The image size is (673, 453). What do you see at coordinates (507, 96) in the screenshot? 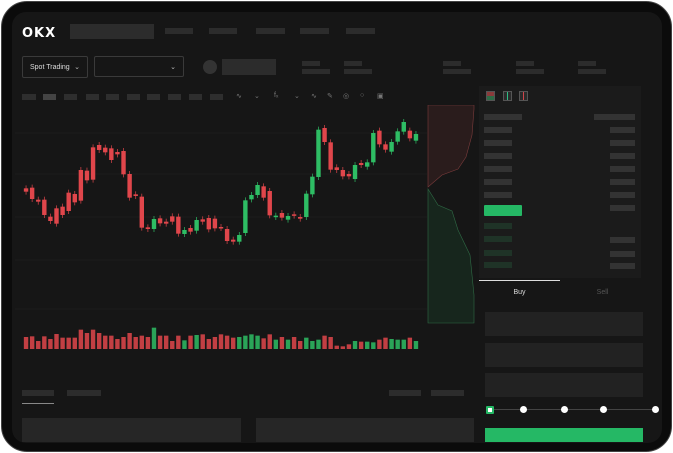
I see `orderbook-bids-icon` at bounding box center [507, 96].